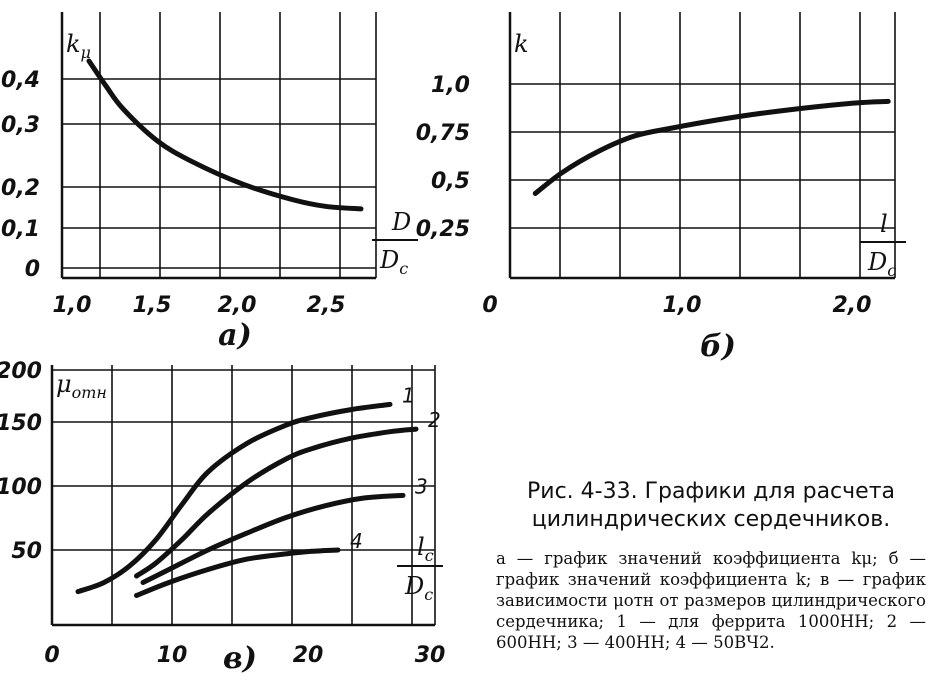 This screenshot has width=947, height=686. Describe the element at coordinates (884, 224) in the screenshot. I see `x-axis-label-numerator: l` at that location.